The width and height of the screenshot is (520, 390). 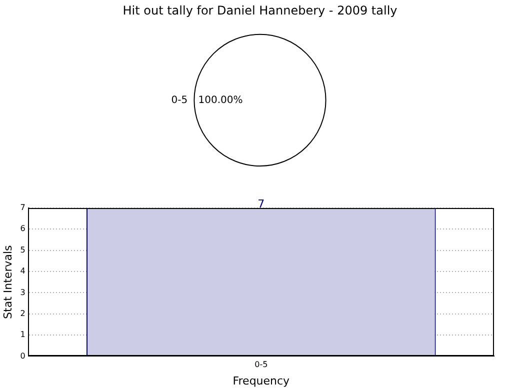 What do you see at coordinates (23, 207) in the screenshot?
I see `y-tick-label: 7` at bounding box center [23, 207].